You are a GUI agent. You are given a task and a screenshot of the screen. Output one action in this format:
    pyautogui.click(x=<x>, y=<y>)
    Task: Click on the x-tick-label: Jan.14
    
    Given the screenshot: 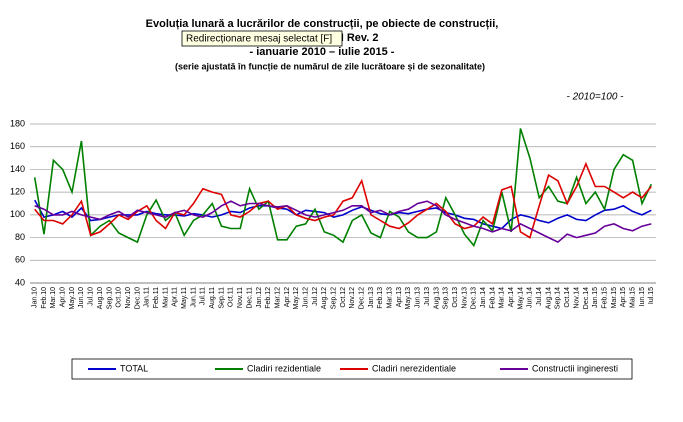 What is the action you would take?
    pyautogui.click(x=483, y=297)
    